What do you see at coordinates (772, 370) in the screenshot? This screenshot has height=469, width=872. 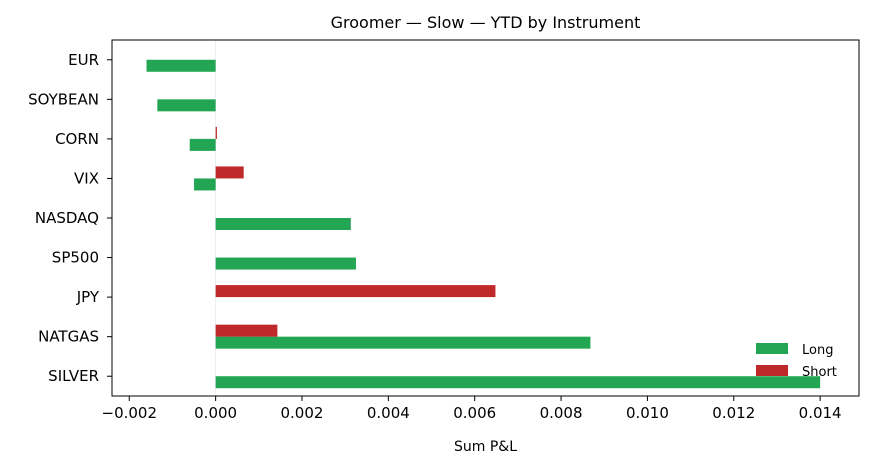 I see `legend-swatch-short` at bounding box center [772, 370].